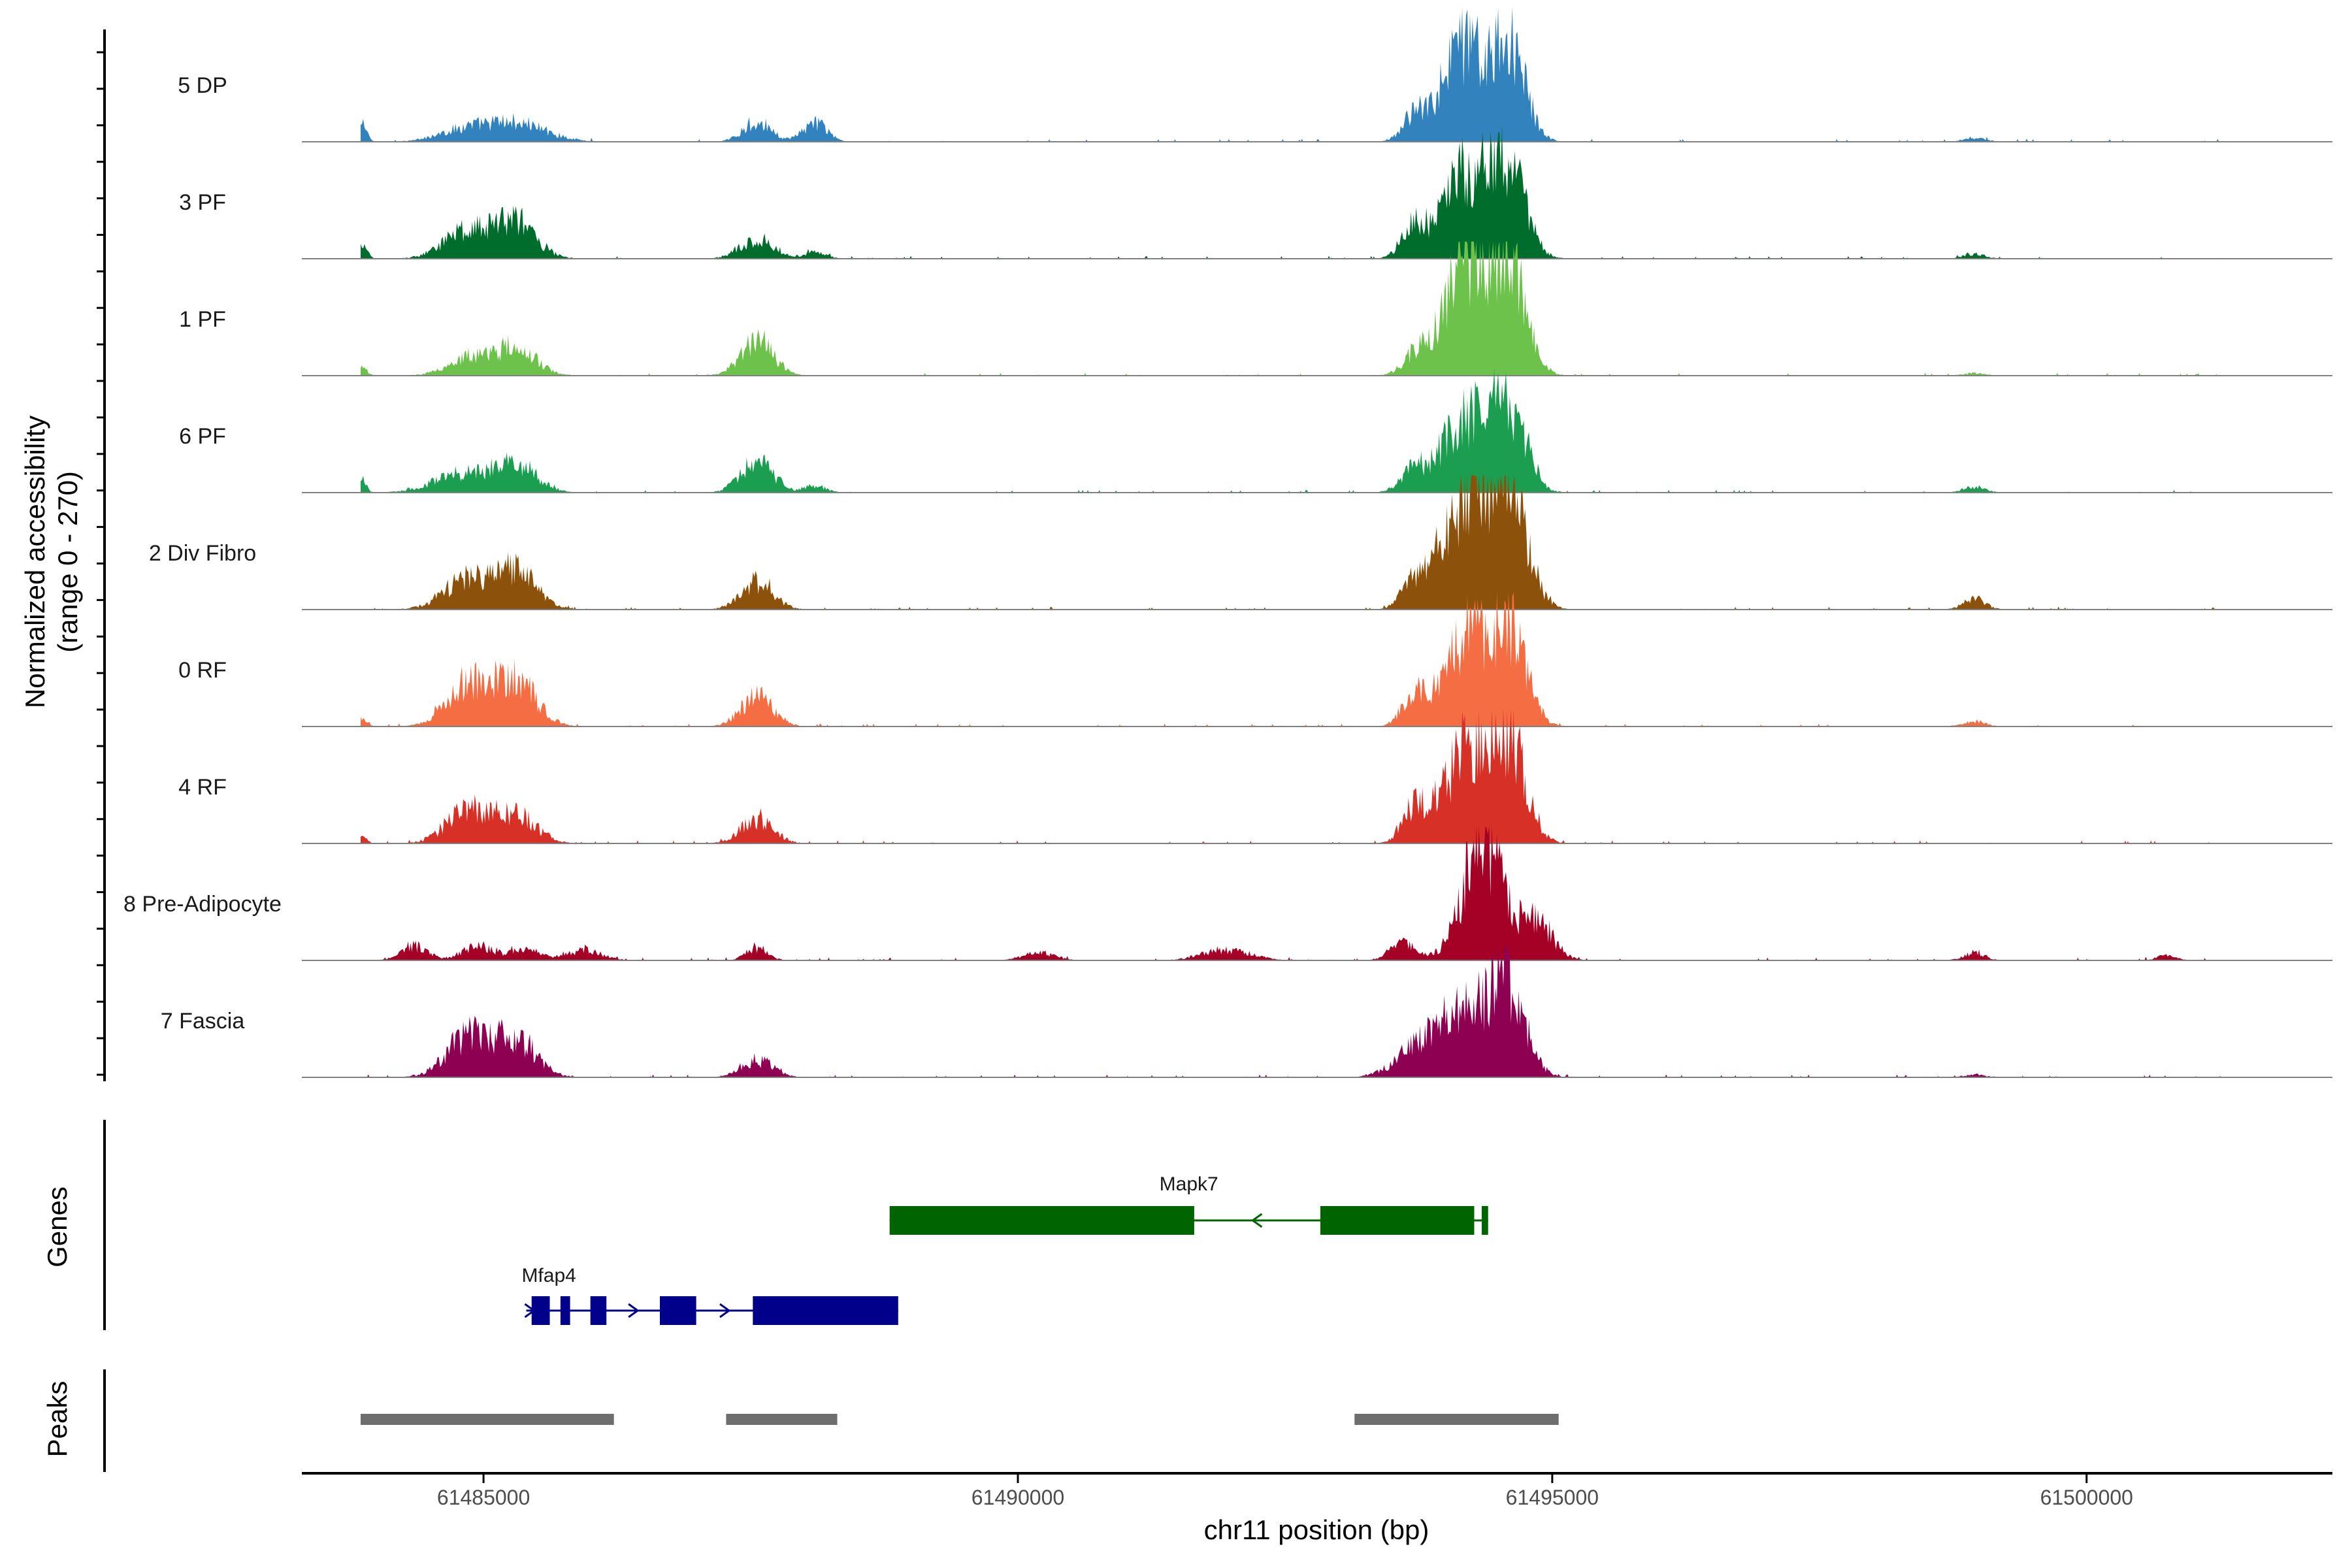 The image size is (2352, 1568). I want to click on x-tick-label: 61495000, so click(1552, 1497).